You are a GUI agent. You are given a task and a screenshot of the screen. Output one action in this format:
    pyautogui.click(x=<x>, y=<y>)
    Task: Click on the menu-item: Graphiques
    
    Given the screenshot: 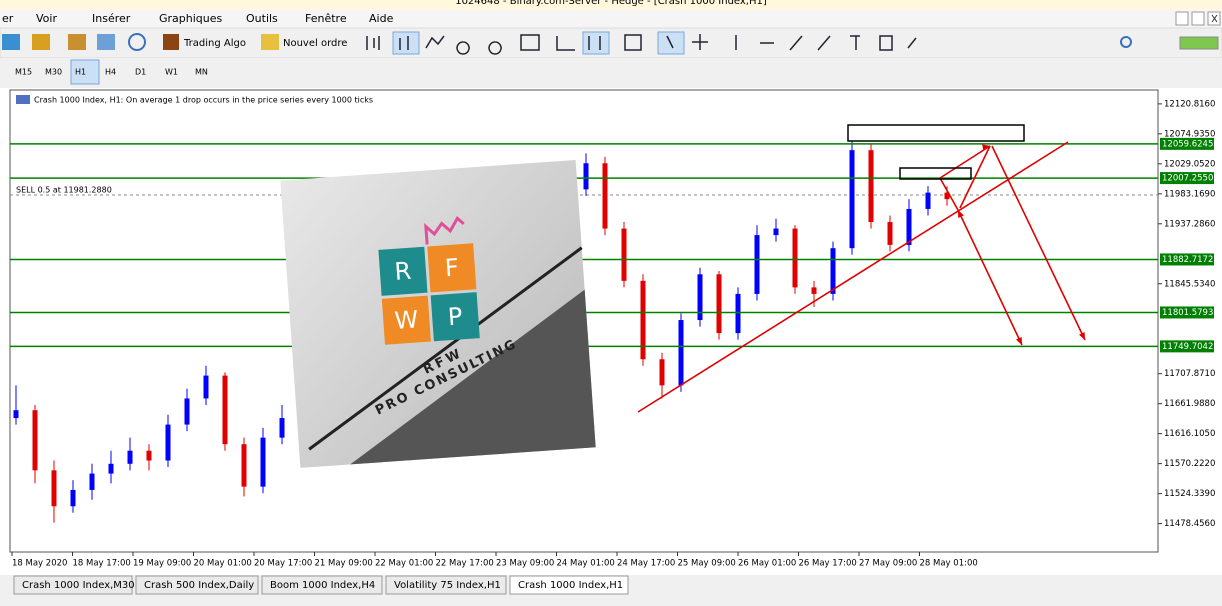 What is the action you would take?
    pyautogui.click(x=191, y=18)
    